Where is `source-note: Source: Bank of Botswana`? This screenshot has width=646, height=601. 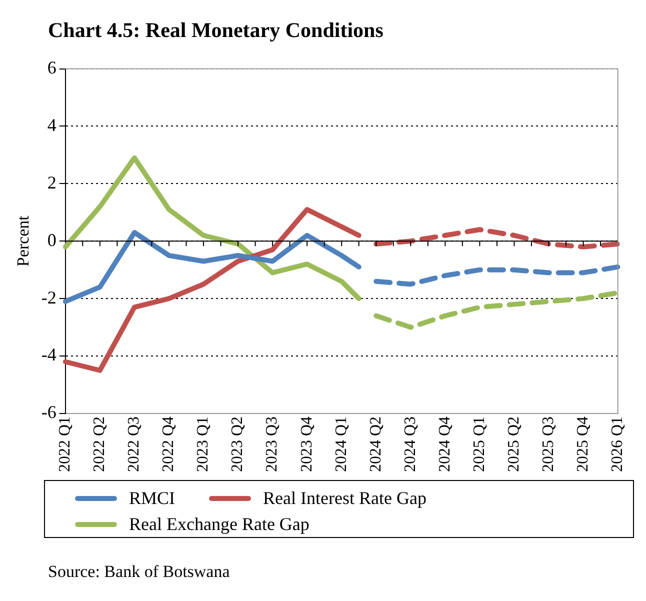 source-note: Source: Bank of Botswana is located at coordinates (139, 572).